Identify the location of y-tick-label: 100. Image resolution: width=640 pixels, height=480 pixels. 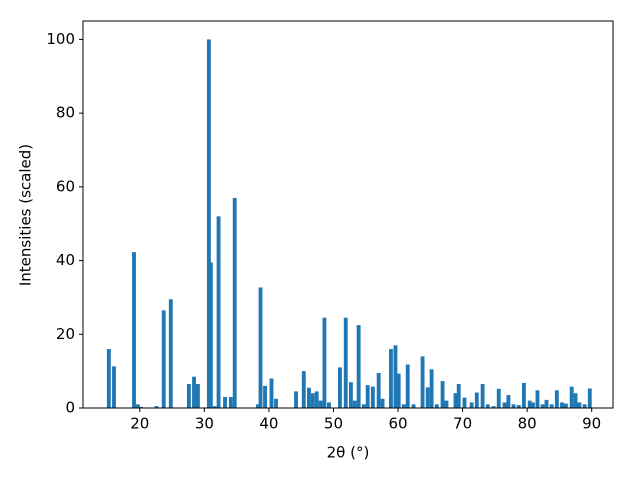
(60, 39).